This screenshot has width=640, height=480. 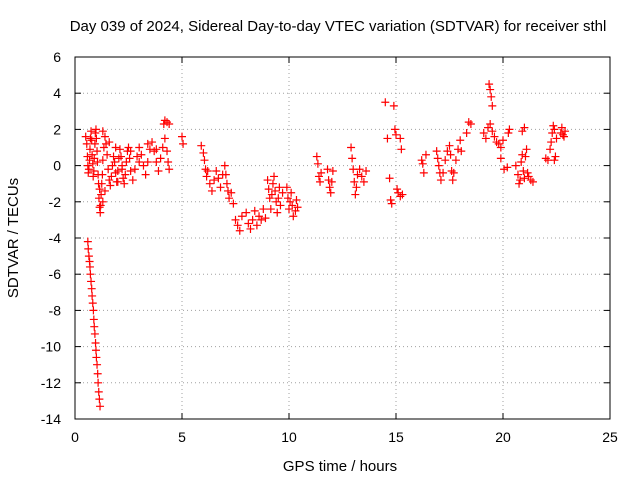 What do you see at coordinates (610, 437) in the screenshot?
I see `x-tick-label: 25` at bounding box center [610, 437].